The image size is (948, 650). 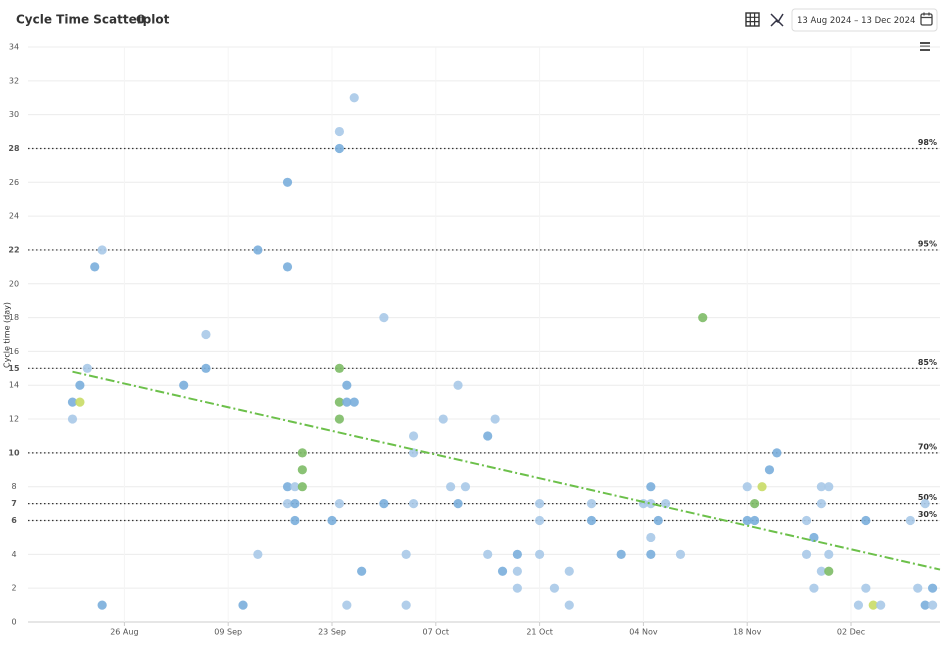 What do you see at coordinates (13, 622) in the screenshot?
I see `y-tick-label: 0` at bounding box center [13, 622].